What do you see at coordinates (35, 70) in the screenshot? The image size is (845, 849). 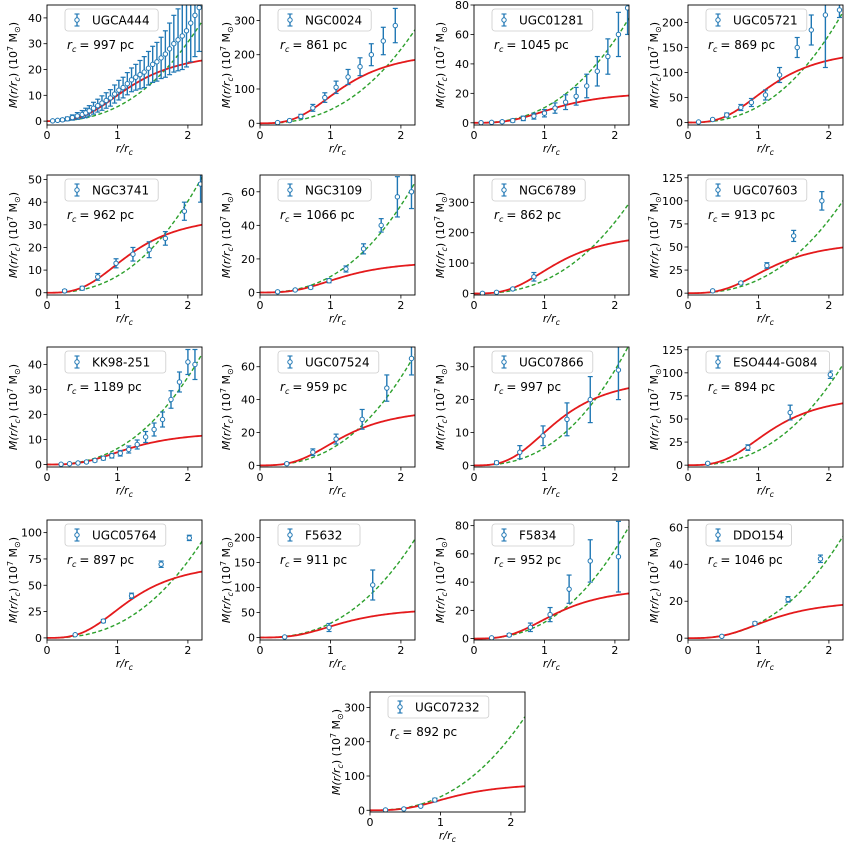 I see `y-tick-label: 20` at bounding box center [35, 70].